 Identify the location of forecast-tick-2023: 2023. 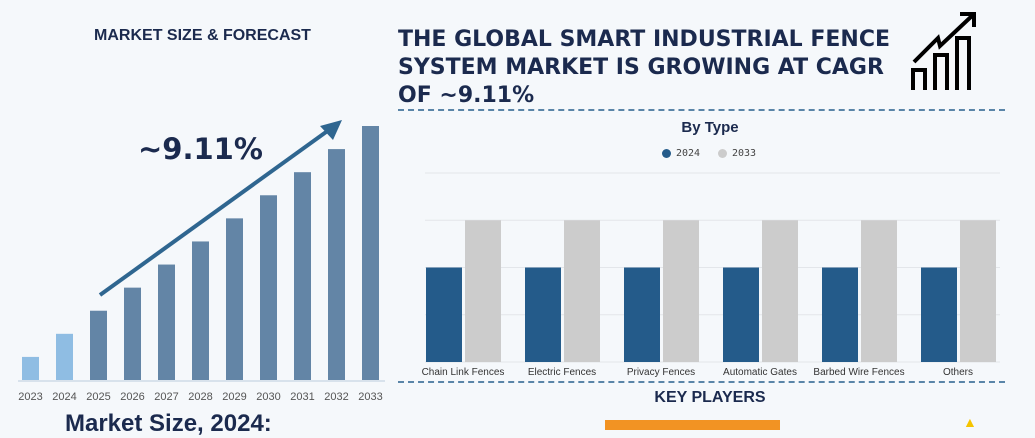
(30, 397).